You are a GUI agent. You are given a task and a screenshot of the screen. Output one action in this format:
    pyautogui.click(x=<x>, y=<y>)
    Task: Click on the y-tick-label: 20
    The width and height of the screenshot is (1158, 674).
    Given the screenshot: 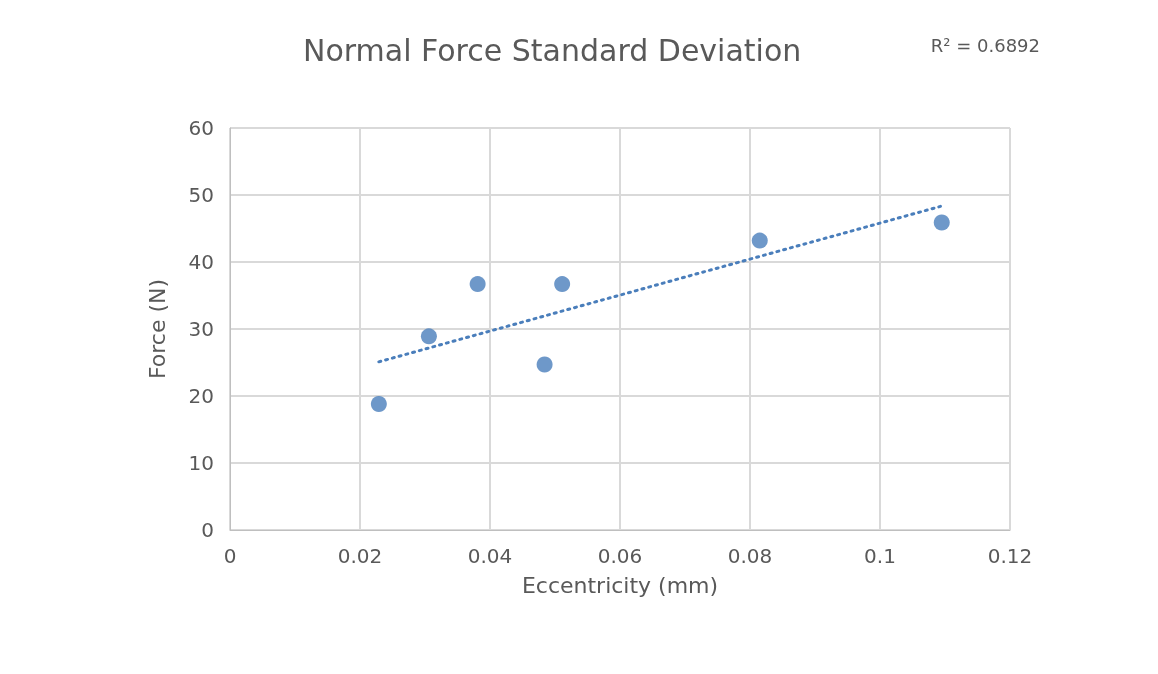 What is the action you would take?
    pyautogui.click(x=201, y=396)
    